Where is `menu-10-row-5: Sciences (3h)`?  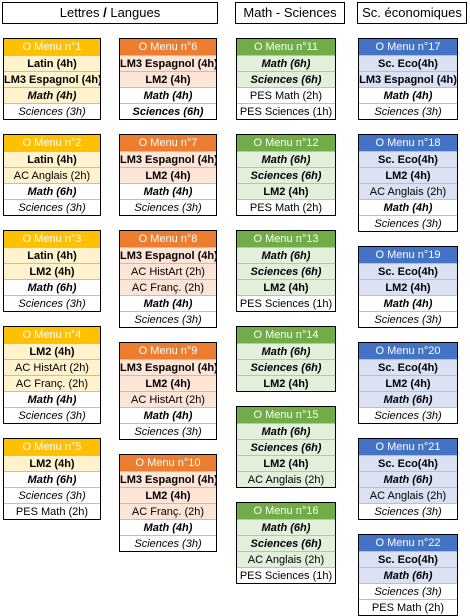 menu-10-row-5: Sciences (3h) is located at coordinates (168, 543).